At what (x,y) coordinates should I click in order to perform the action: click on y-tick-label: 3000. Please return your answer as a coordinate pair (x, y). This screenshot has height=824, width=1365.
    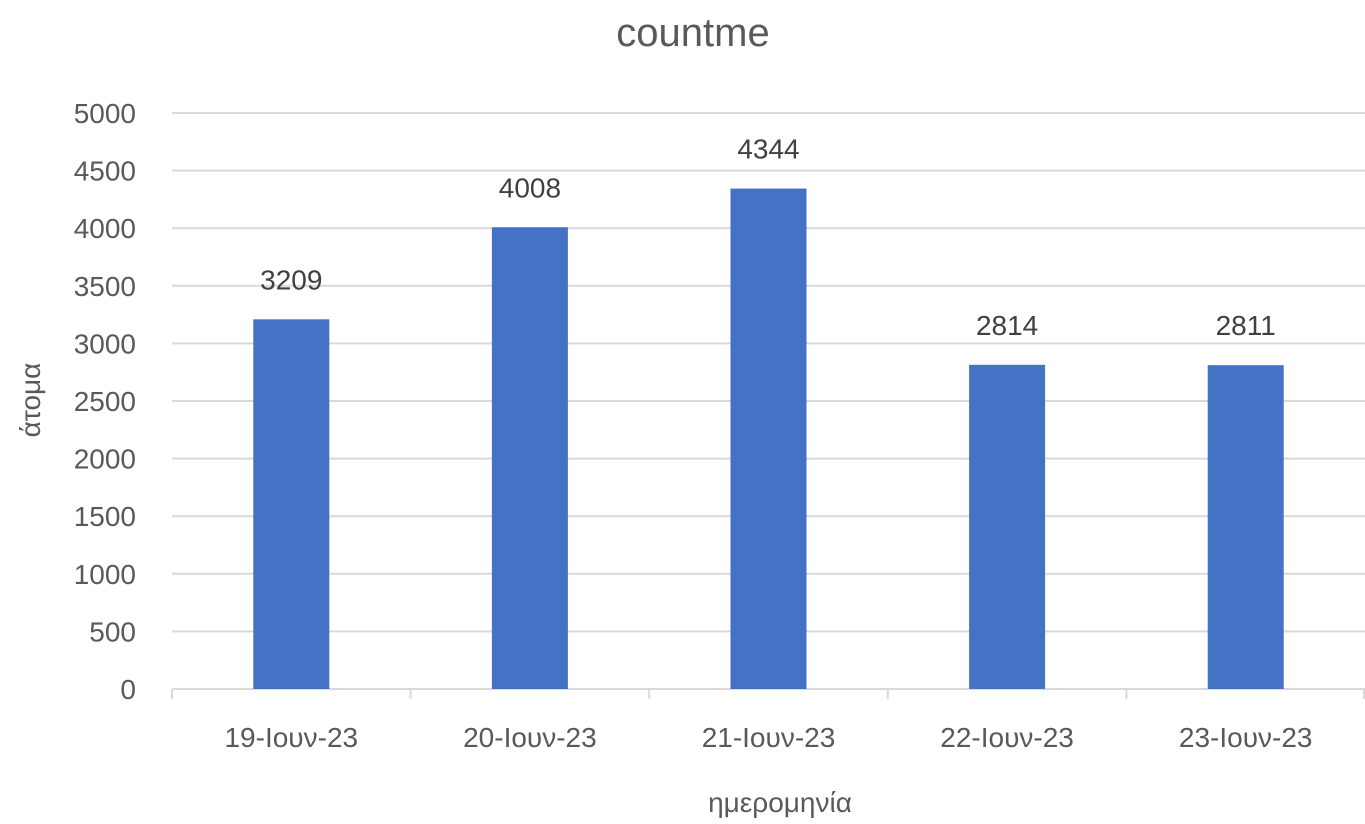
    Looking at the image, I should click on (105, 343).